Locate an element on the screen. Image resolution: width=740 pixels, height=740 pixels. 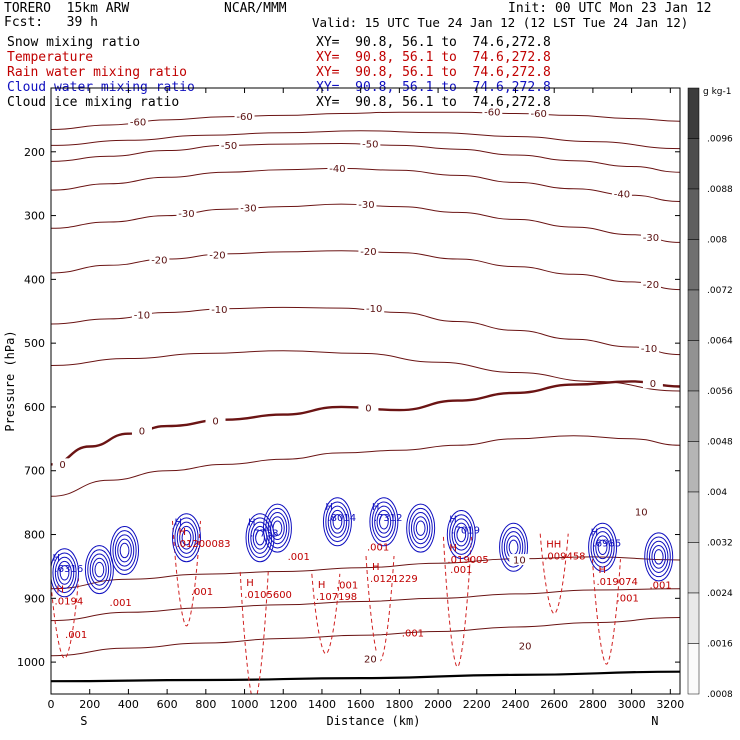
south-endpoint-label: S is located at coordinates (83, 721).